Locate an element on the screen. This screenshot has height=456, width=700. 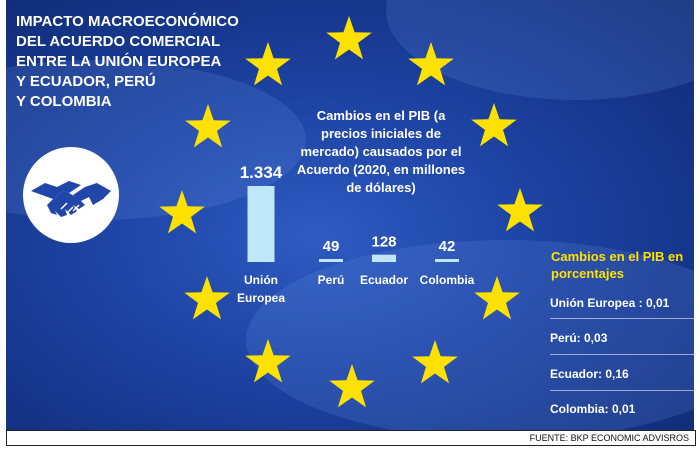
data-label: 128 is located at coordinates (383, 242).